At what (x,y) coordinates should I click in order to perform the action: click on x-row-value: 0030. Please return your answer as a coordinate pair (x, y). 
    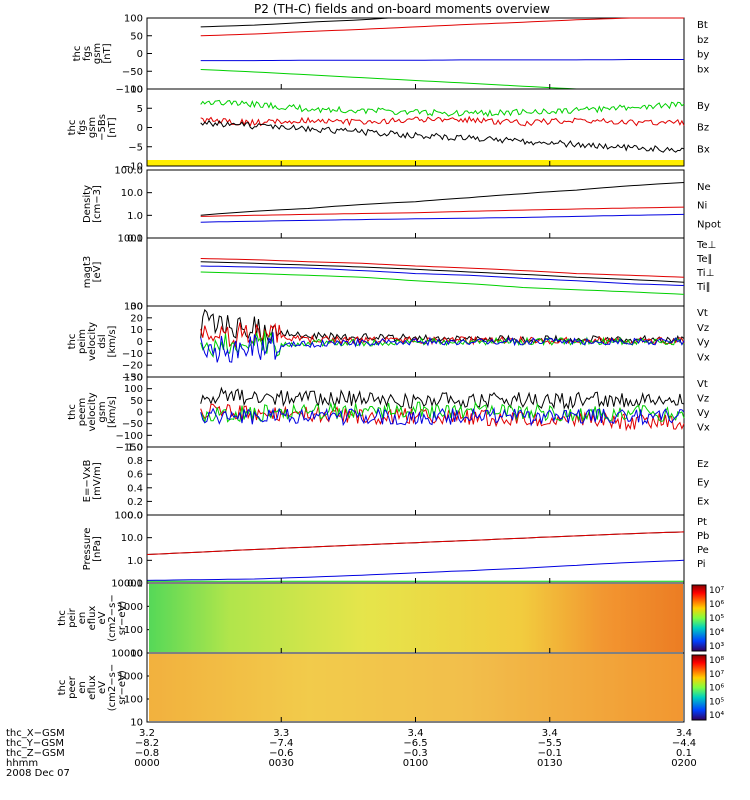
    Looking at the image, I should click on (281, 763).